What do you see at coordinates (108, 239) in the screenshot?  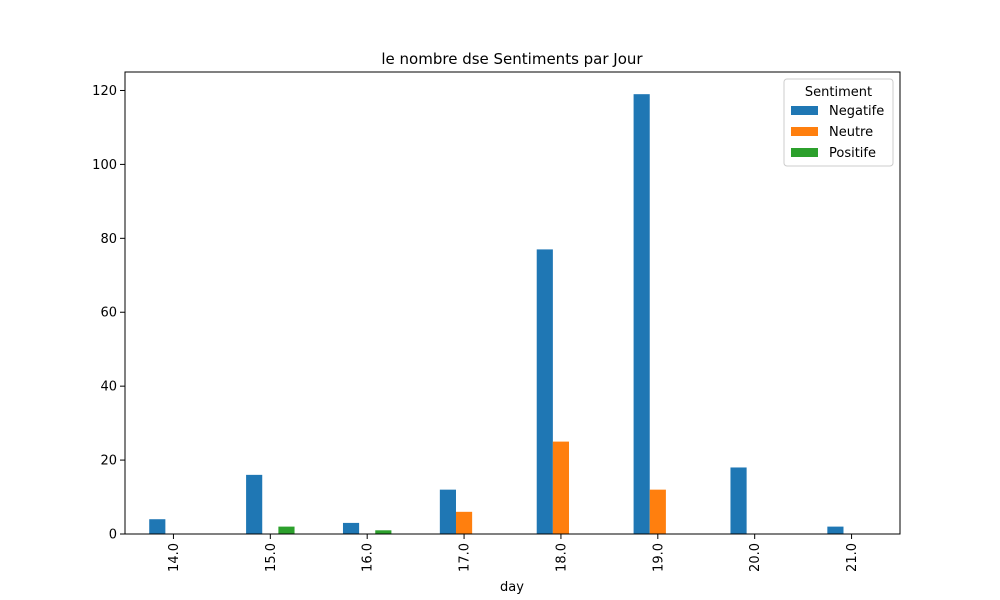 I see `y-tick-label: 80` at bounding box center [108, 239].